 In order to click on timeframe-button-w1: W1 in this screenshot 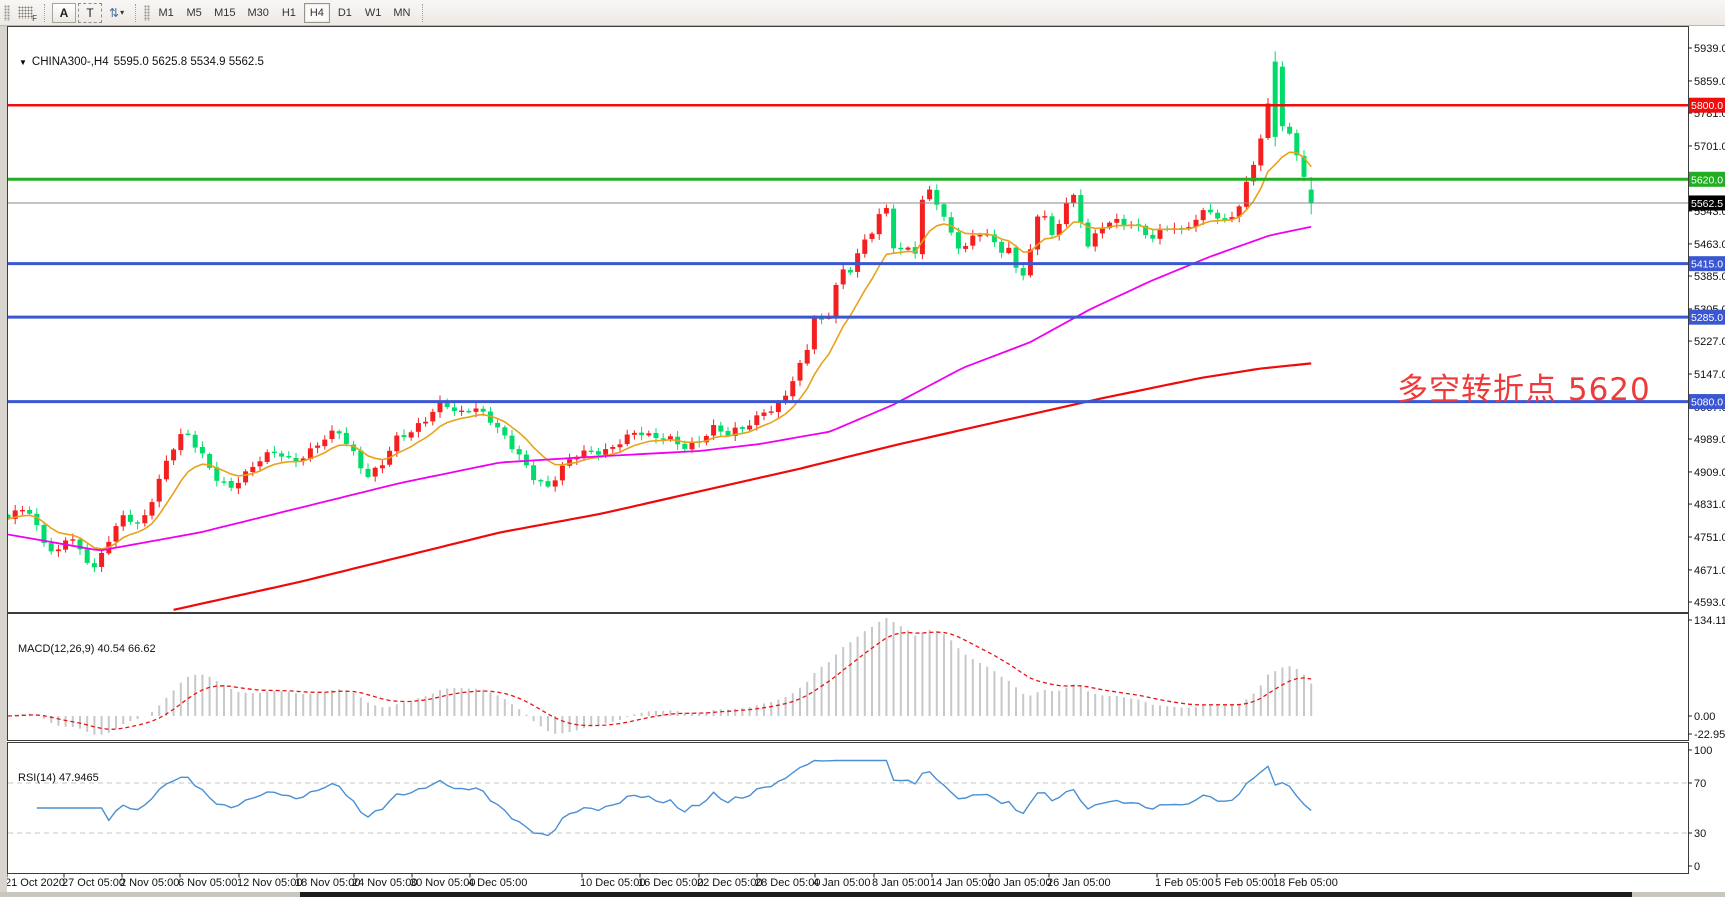, I will do `click(373, 12)`.